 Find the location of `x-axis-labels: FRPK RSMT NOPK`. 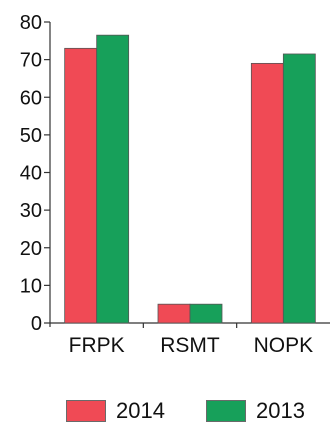

x-axis-labels: FRPK RSMT NOPK is located at coordinates (191, 345).